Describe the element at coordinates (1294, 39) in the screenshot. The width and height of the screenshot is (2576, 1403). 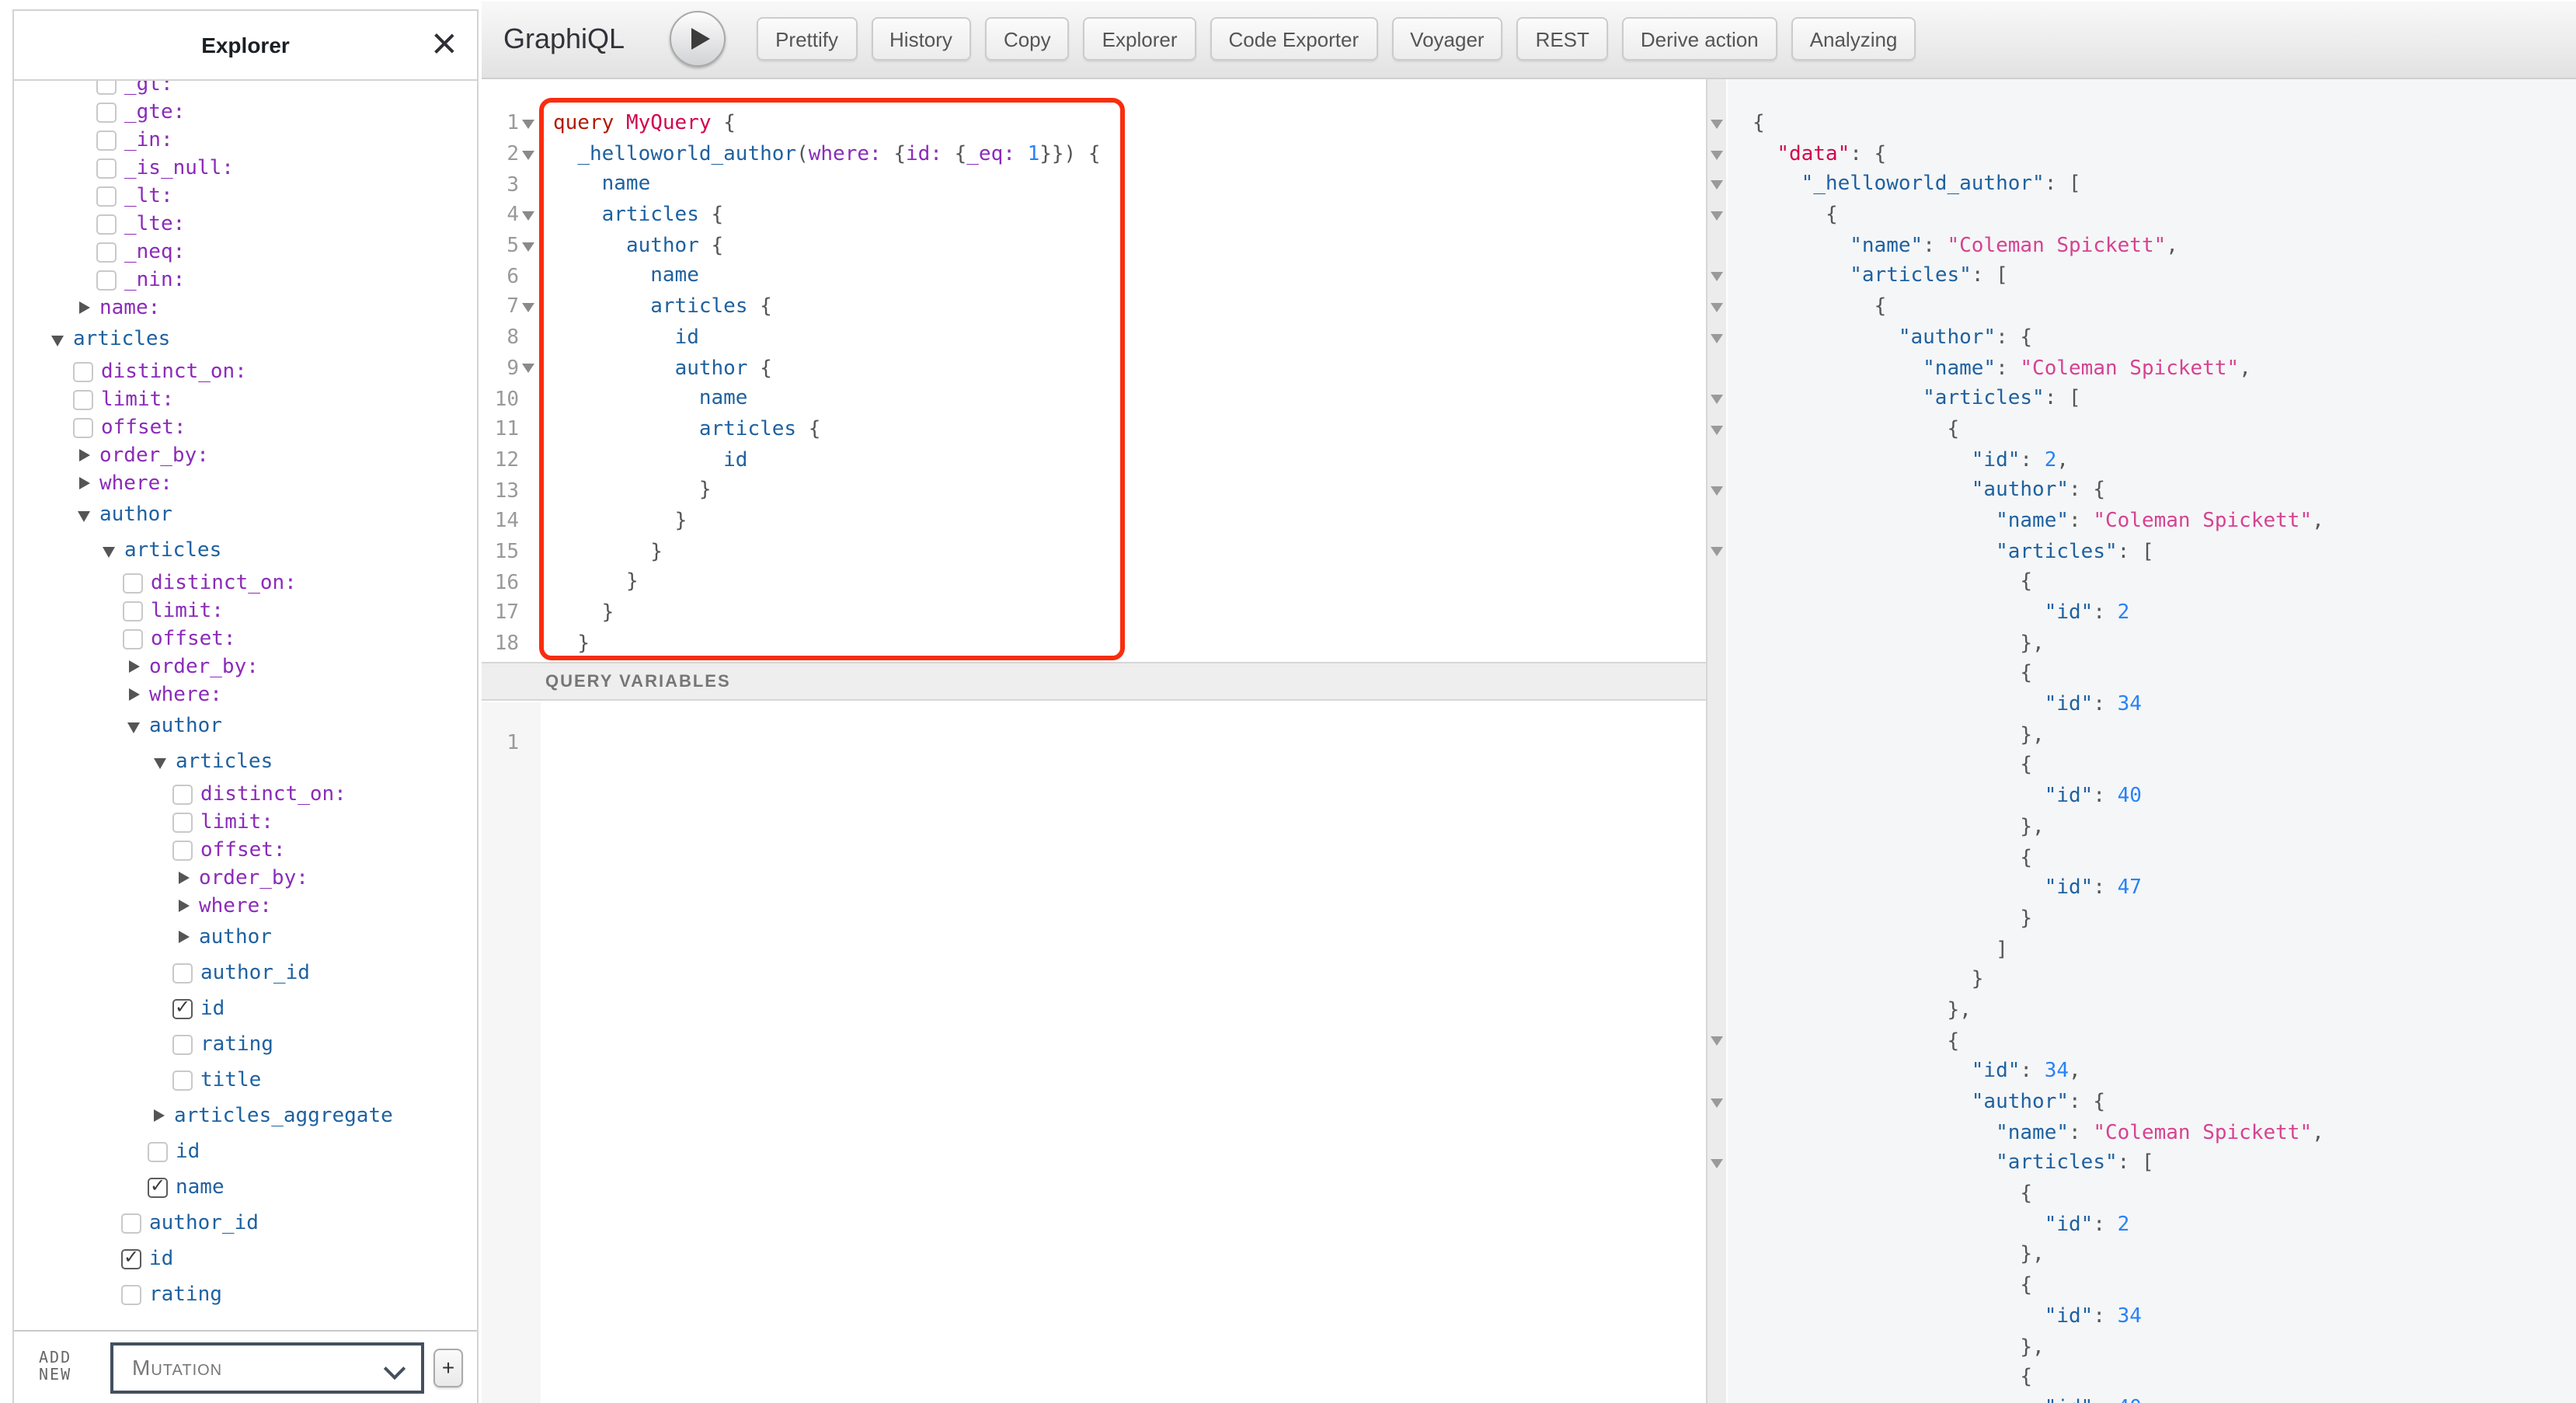
I see `toolbar-button-code-exporter: Code Exporter` at that location.